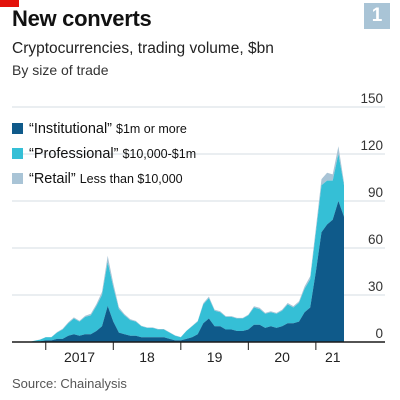 The image size is (400, 400). Describe the element at coordinates (159, 154) in the screenshot. I see `legend-series-desc: $10,000-$1m` at that location.